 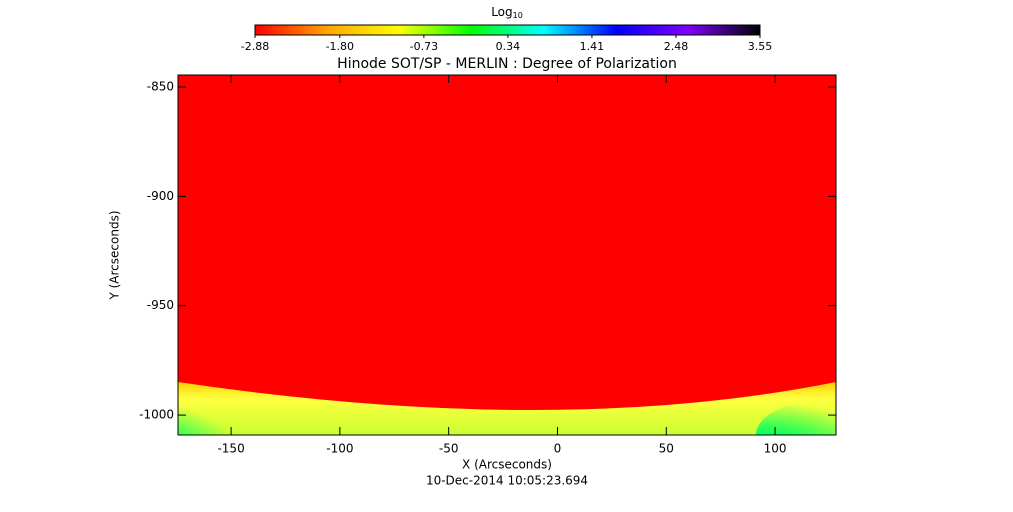 What do you see at coordinates (592, 46) in the screenshot?
I see `colorbar-tick-label: 1.41` at bounding box center [592, 46].